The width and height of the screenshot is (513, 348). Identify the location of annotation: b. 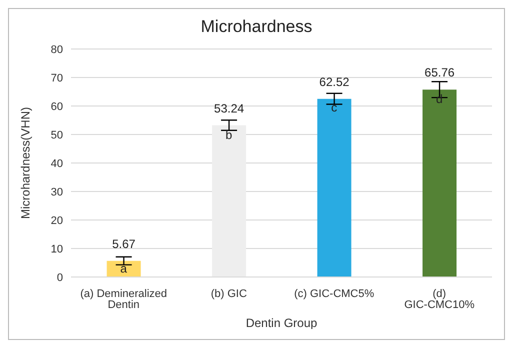
(229, 135).